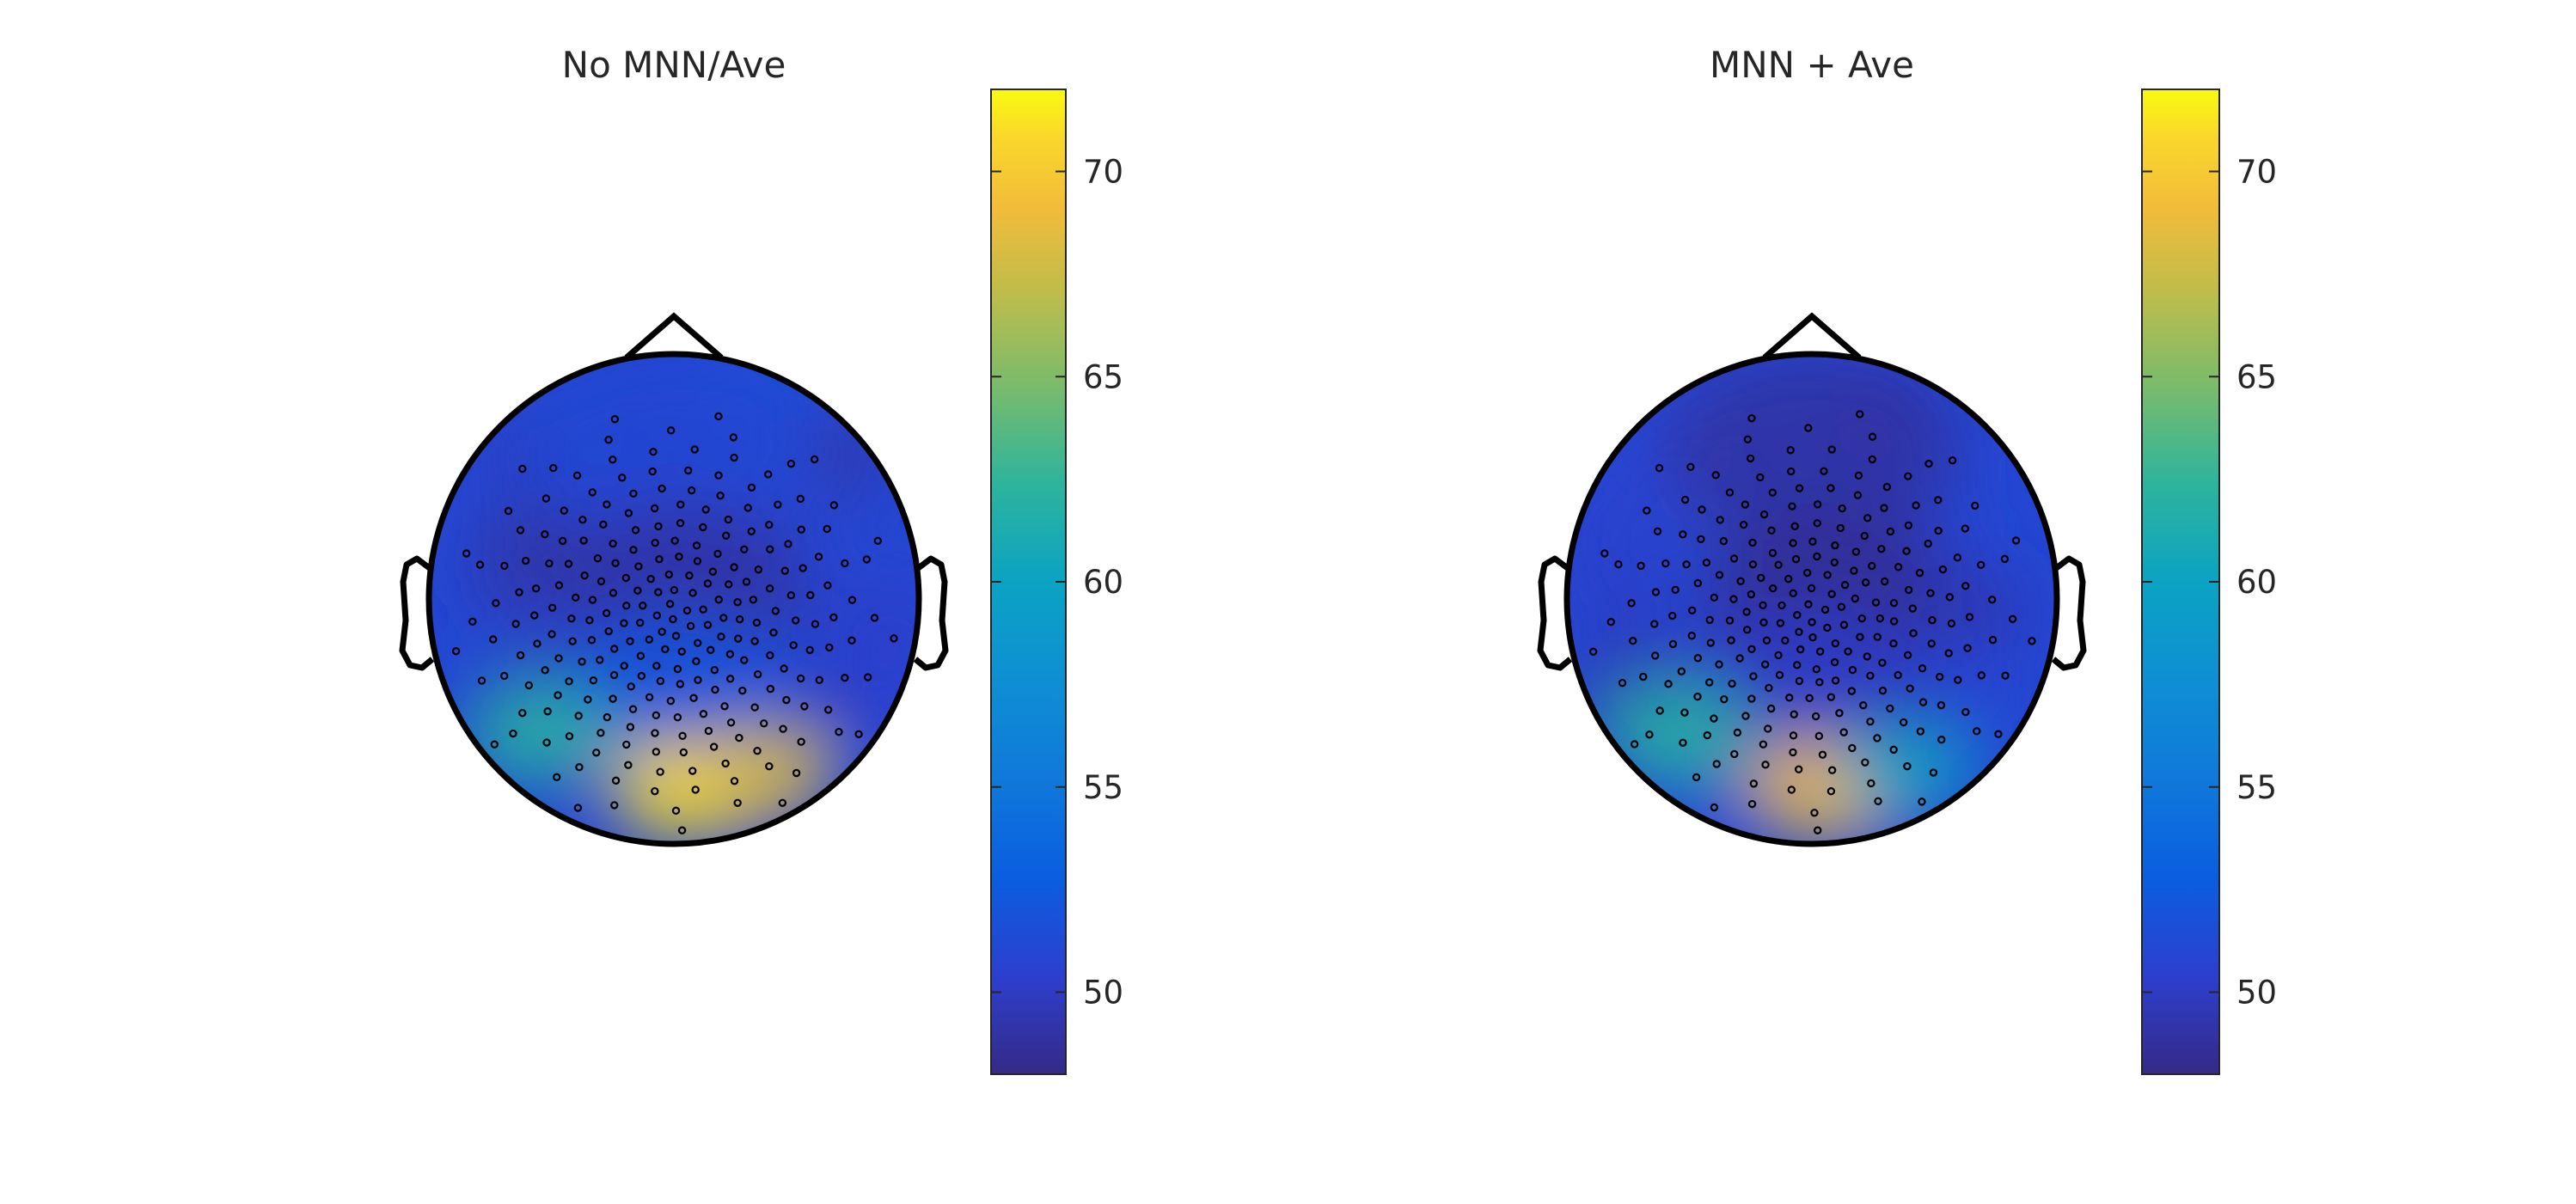 Image resolution: width=2576 pixels, height=1204 pixels. What do you see at coordinates (767, 770) in the screenshot?
I see `region-occipital-right` at bounding box center [767, 770].